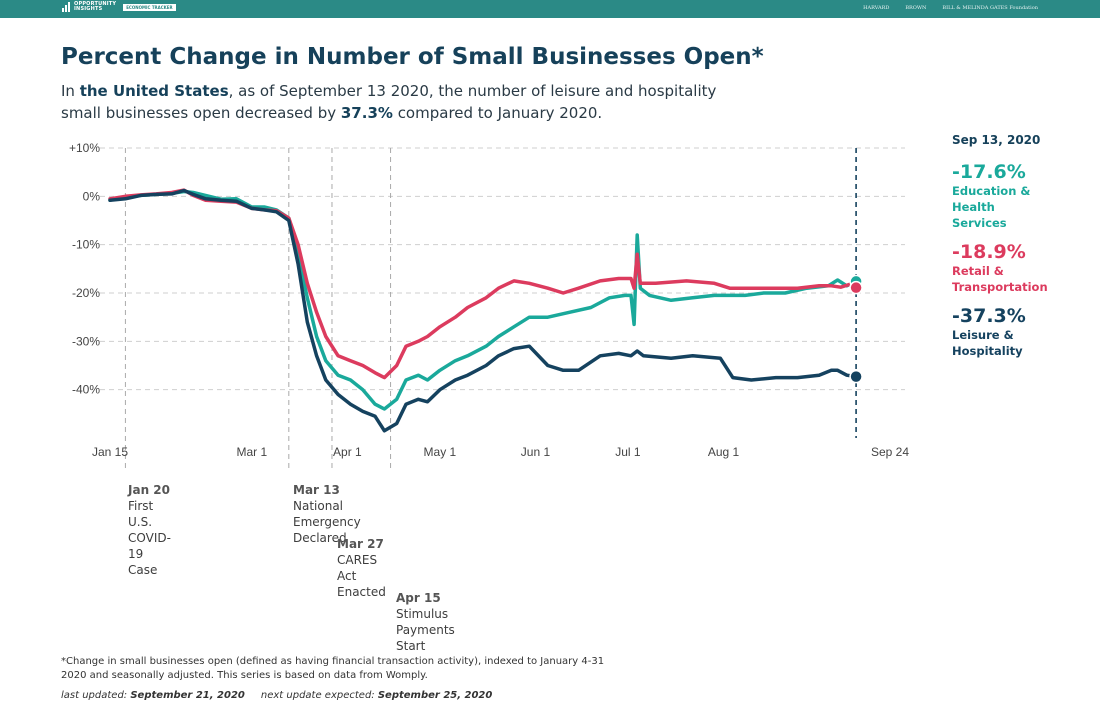 The height and width of the screenshot is (728, 1100). Describe the element at coordinates (366, 113) in the screenshot. I see `subtitle-value: 37.3%` at that location.